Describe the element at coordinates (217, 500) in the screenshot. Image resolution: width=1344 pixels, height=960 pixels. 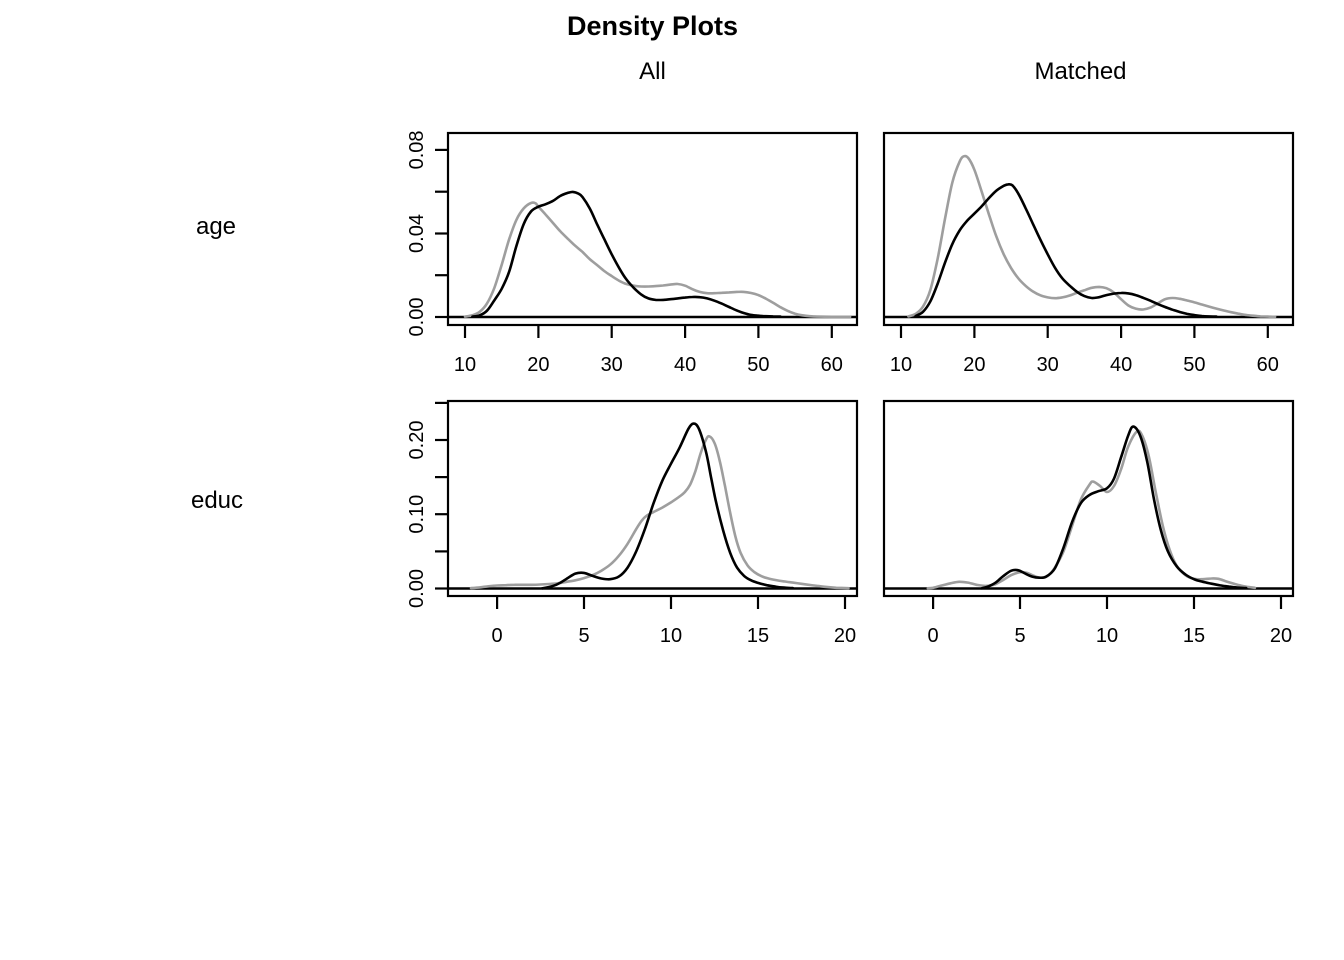
I see `row-label-educ: educ` at that location.